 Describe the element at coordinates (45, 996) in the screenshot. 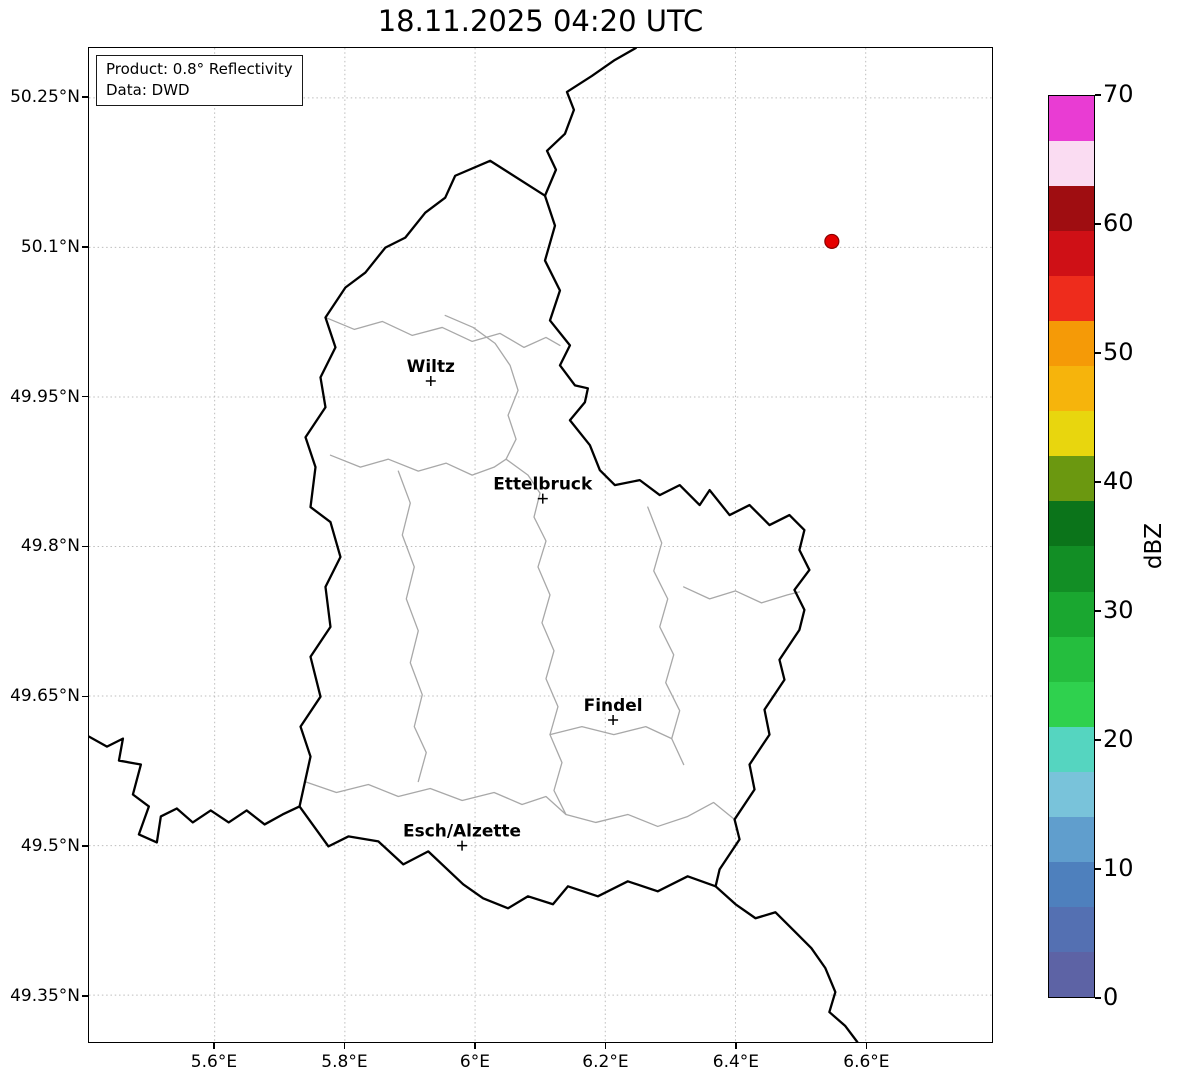

I see `y-tick-label: 49.35°N` at that location.